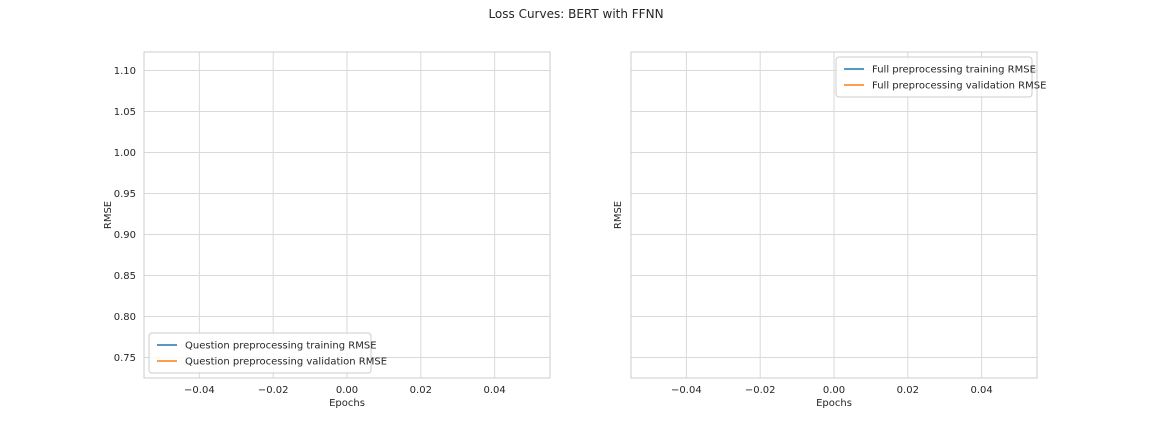 The width and height of the screenshot is (1152, 432). Describe the element at coordinates (954, 70) in the screenshot. I see `legend-entry: Full preprocessing training RMSE` at that location.